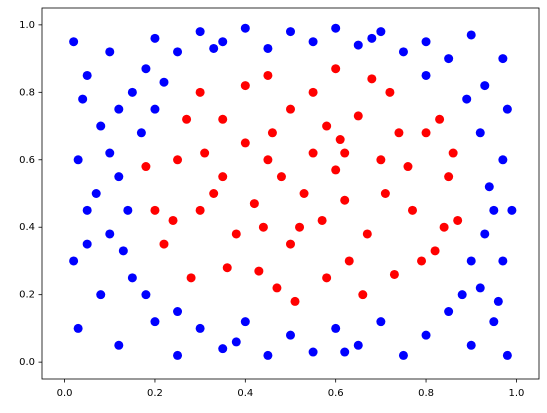 This screenshot has height=413, width=547. What do you see at coordinates (27, 295) in the screenshot?
I see `y-tick-label: 0.2` at bounding box center [27, 295].